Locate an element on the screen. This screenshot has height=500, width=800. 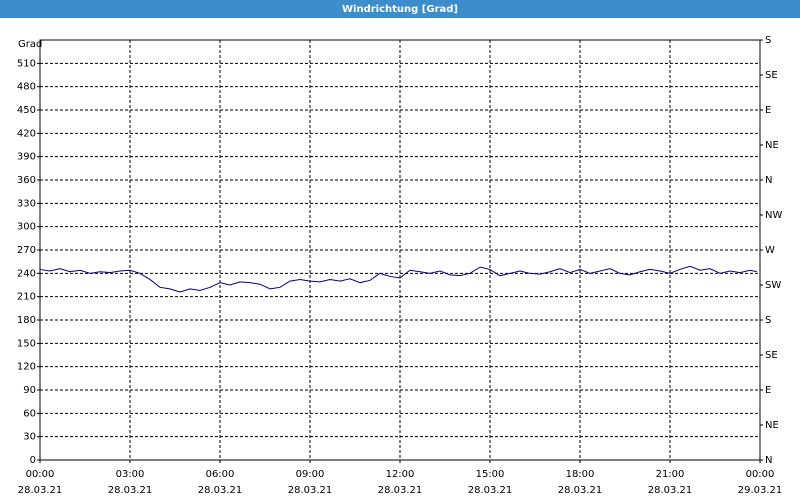
y-tick-label: 210 is located at coordinates (26, 297).